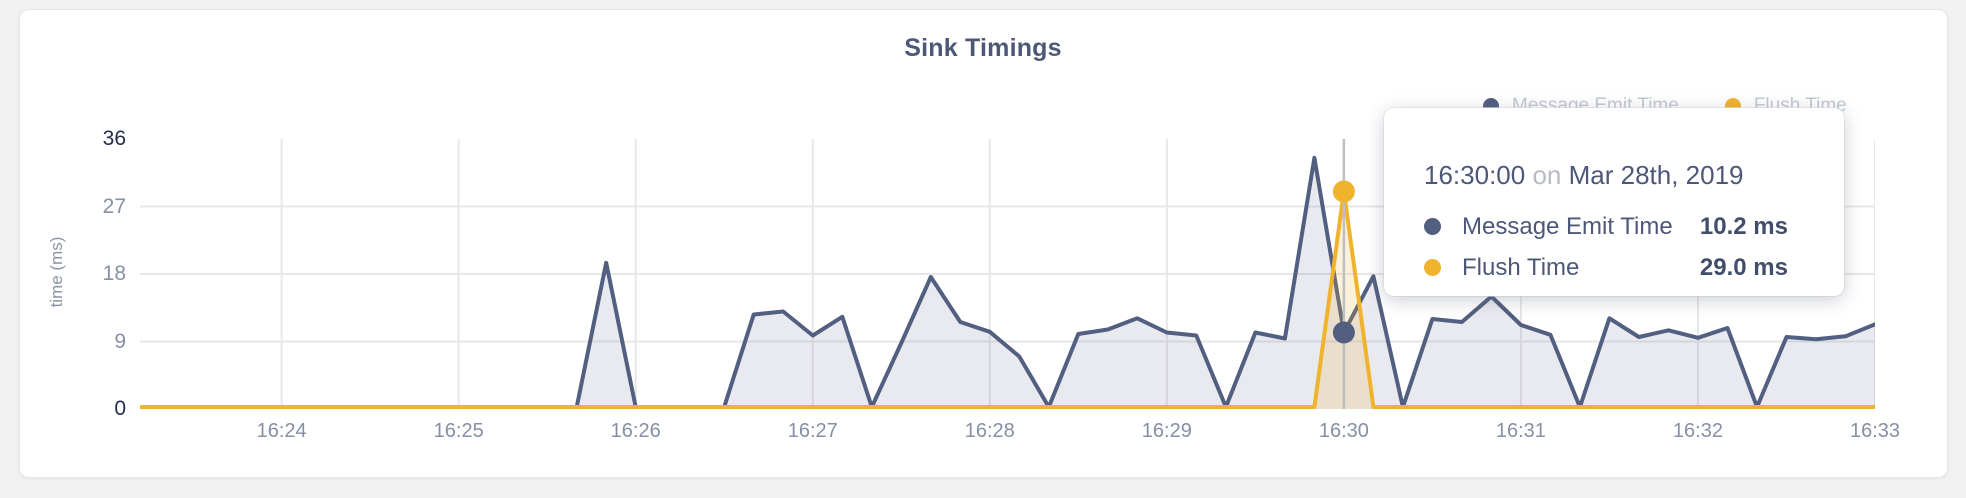 The height and width of the screenshot is (498, 1966). Describe the element at coordinates (56, 272) in the screenshot. I see `y-axis-title: time (ms)` at that location.